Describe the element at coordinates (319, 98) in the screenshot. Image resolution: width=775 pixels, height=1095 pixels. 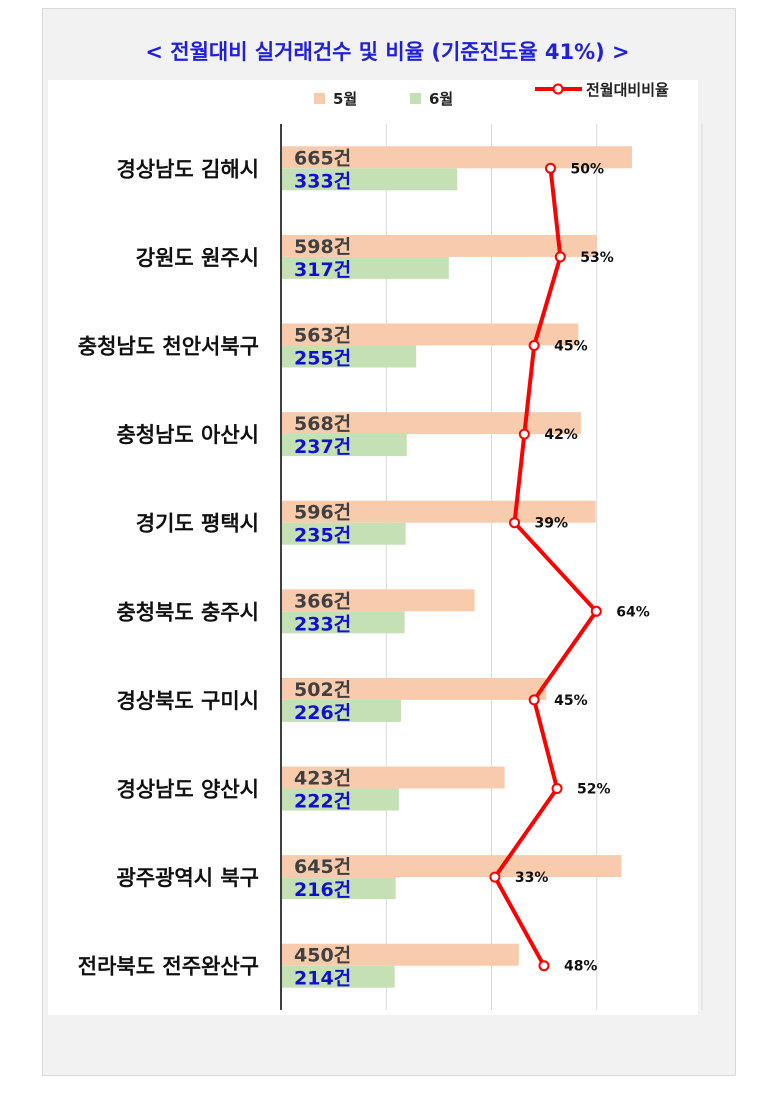
I see `legend-swatch-may` at that location.